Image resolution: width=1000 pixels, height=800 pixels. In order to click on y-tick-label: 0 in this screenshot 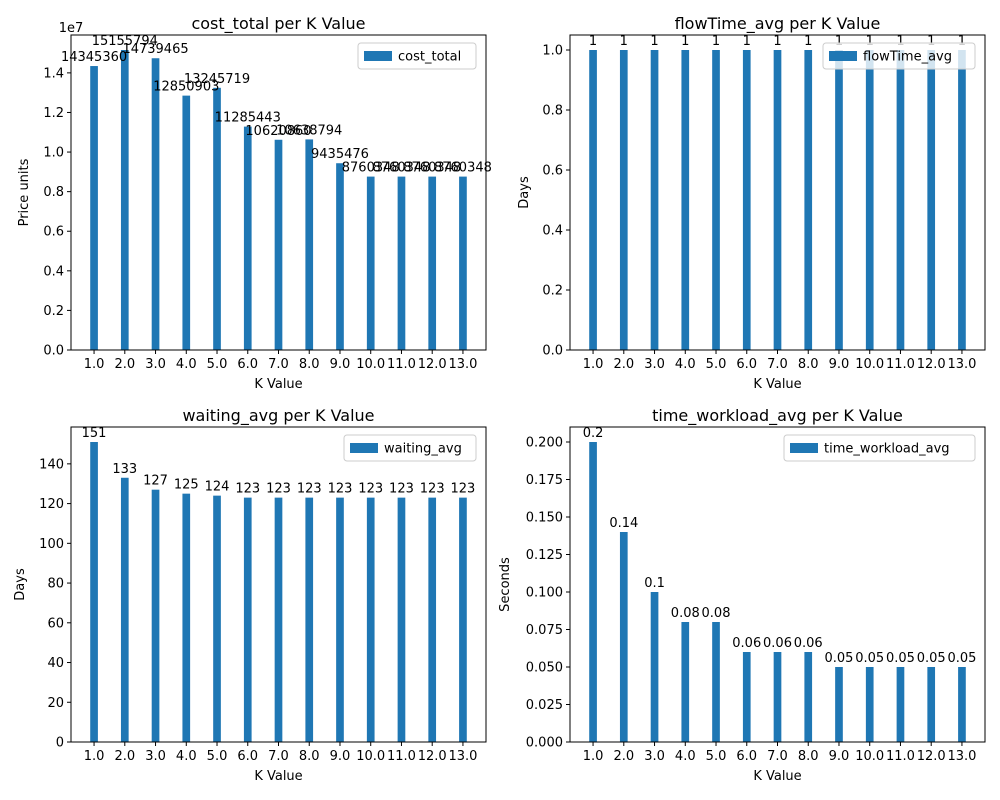, I will do `click(60, 743)`.